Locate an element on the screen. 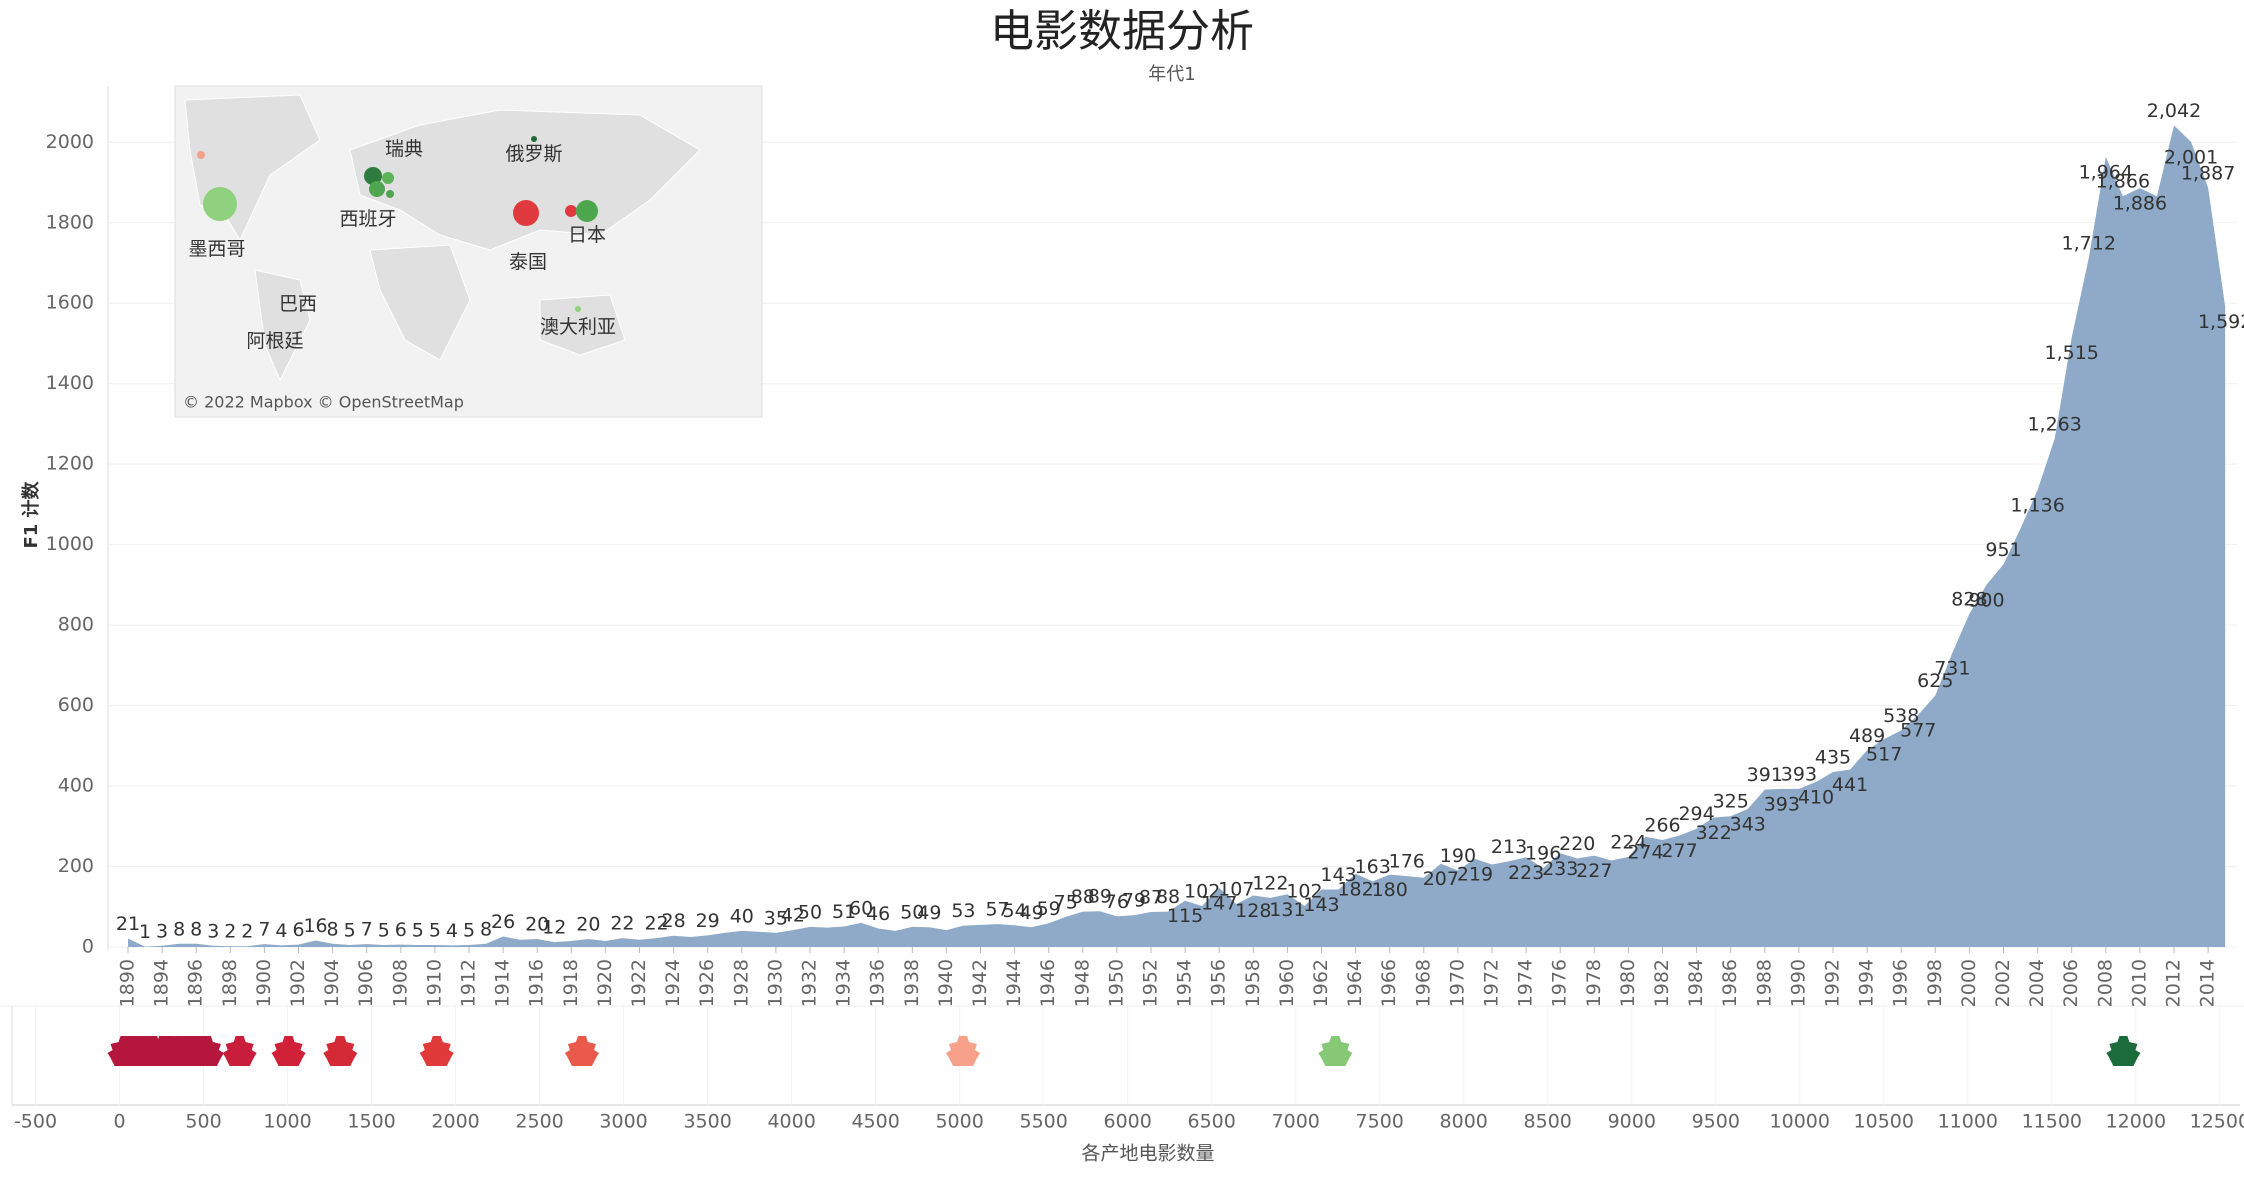 This screenshot has width=2244, height=1179. x-tick-label: 1922 is located at coordinates (639, 983).